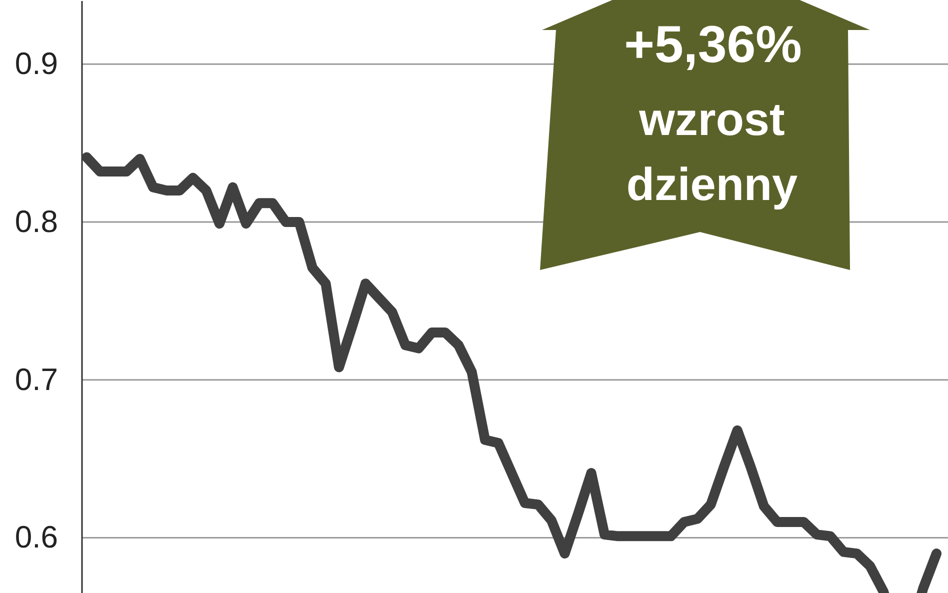 The height and width of the screenshot is (593, 948). What do you see at coordinates (36, 537) in the screenshot?
I see `y-tick-label: 0.6` at bounding box center [36, 537].